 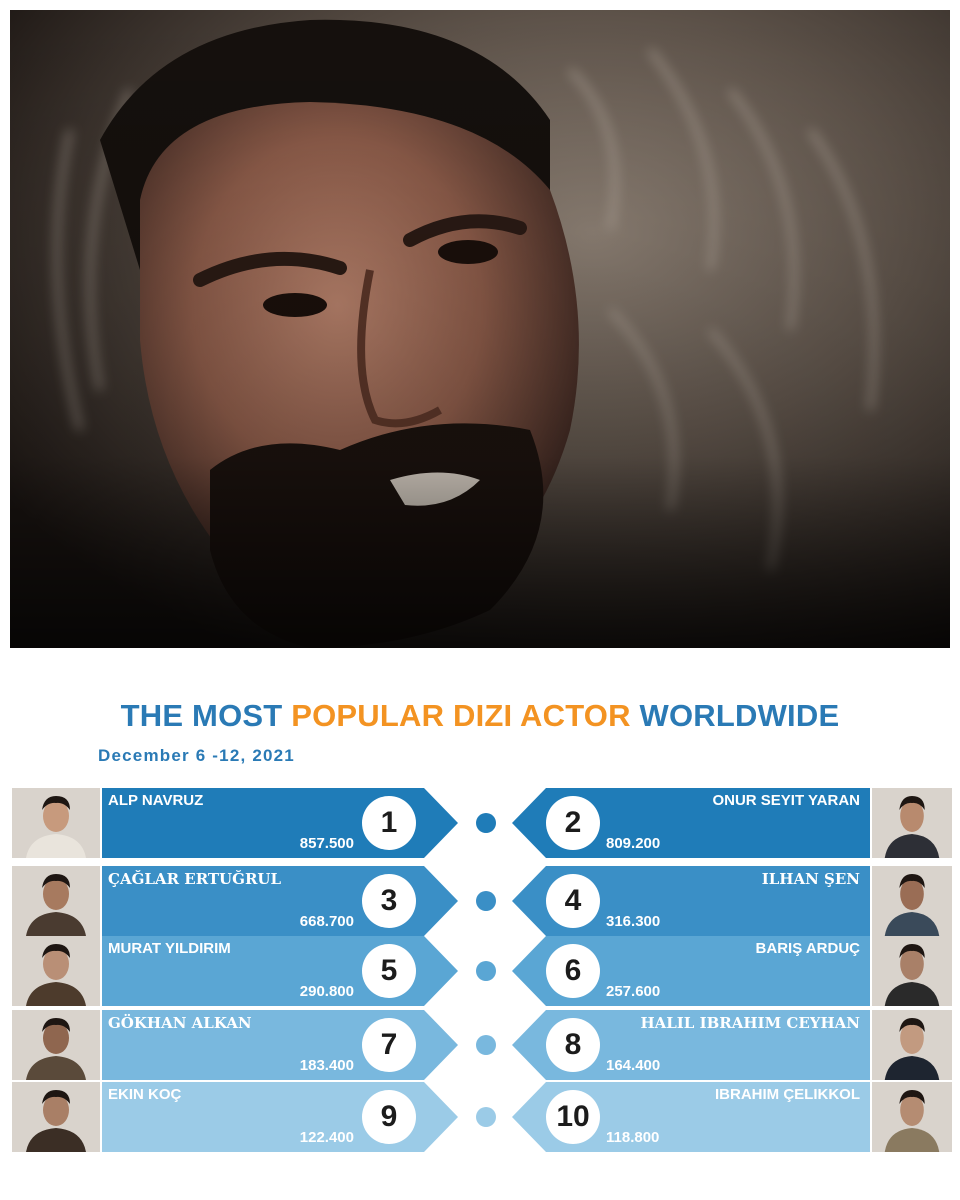 What do you see at coordinates (389, 1117) in the screenshot?
I see `rank-number: 9` at bounding box center [389, 1117].